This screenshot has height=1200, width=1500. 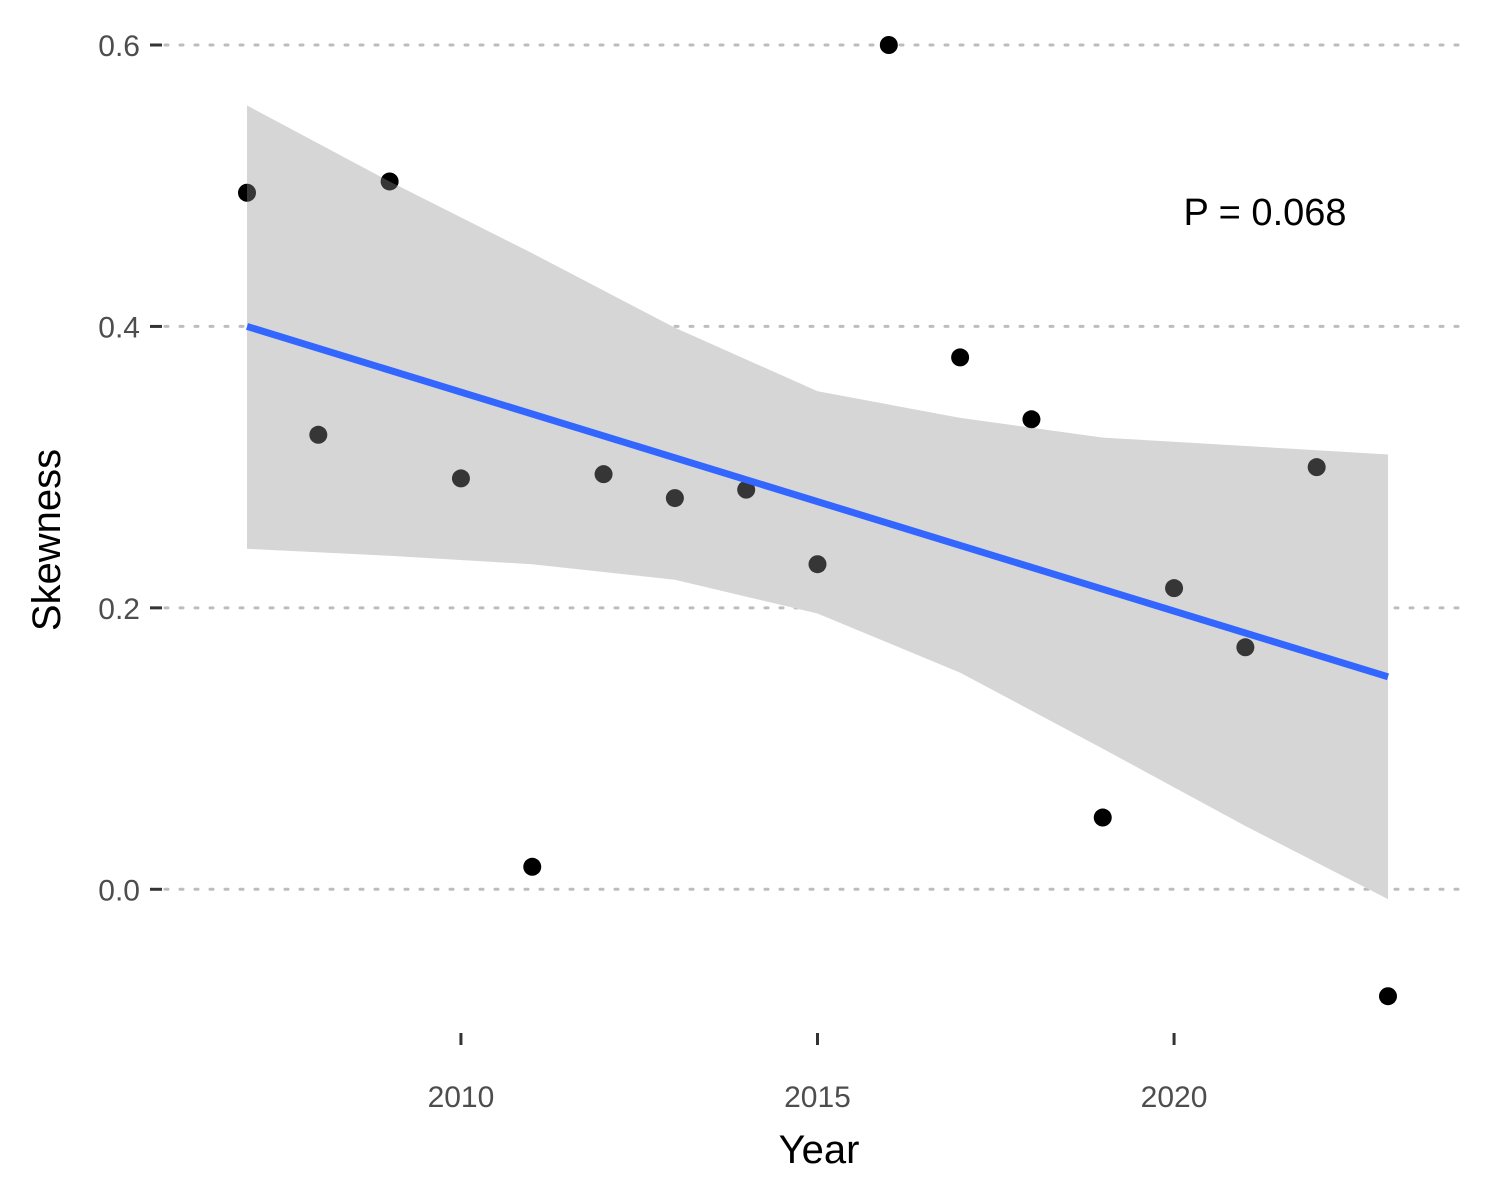 I want to click on p-value-annotation: P = 0.068, so click(x=1264, y=213).